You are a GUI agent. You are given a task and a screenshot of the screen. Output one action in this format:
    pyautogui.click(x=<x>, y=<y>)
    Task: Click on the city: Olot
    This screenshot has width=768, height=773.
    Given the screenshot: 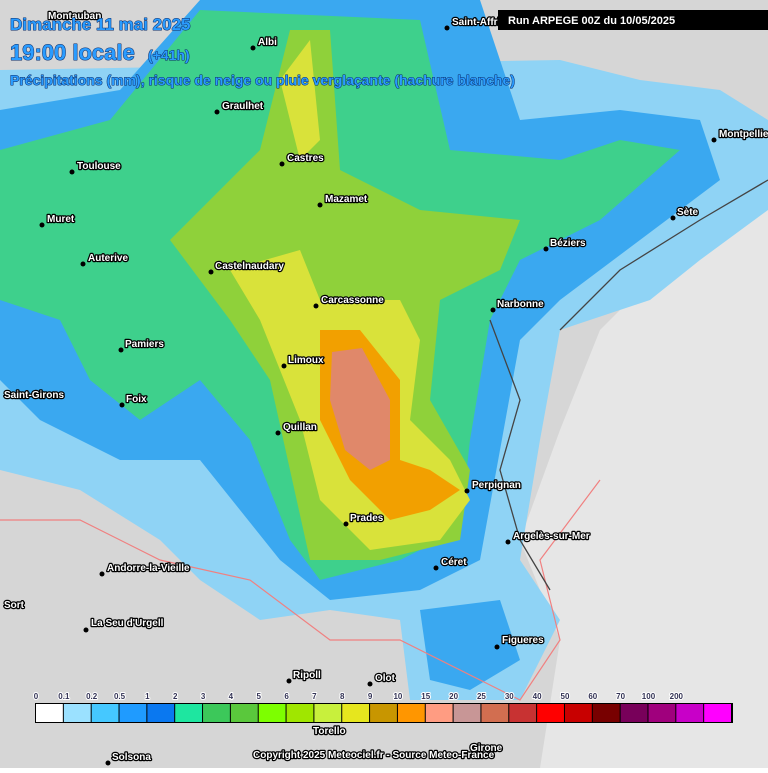 What is the action you would take?
    pyautogui.click(x=385, y=678)
    